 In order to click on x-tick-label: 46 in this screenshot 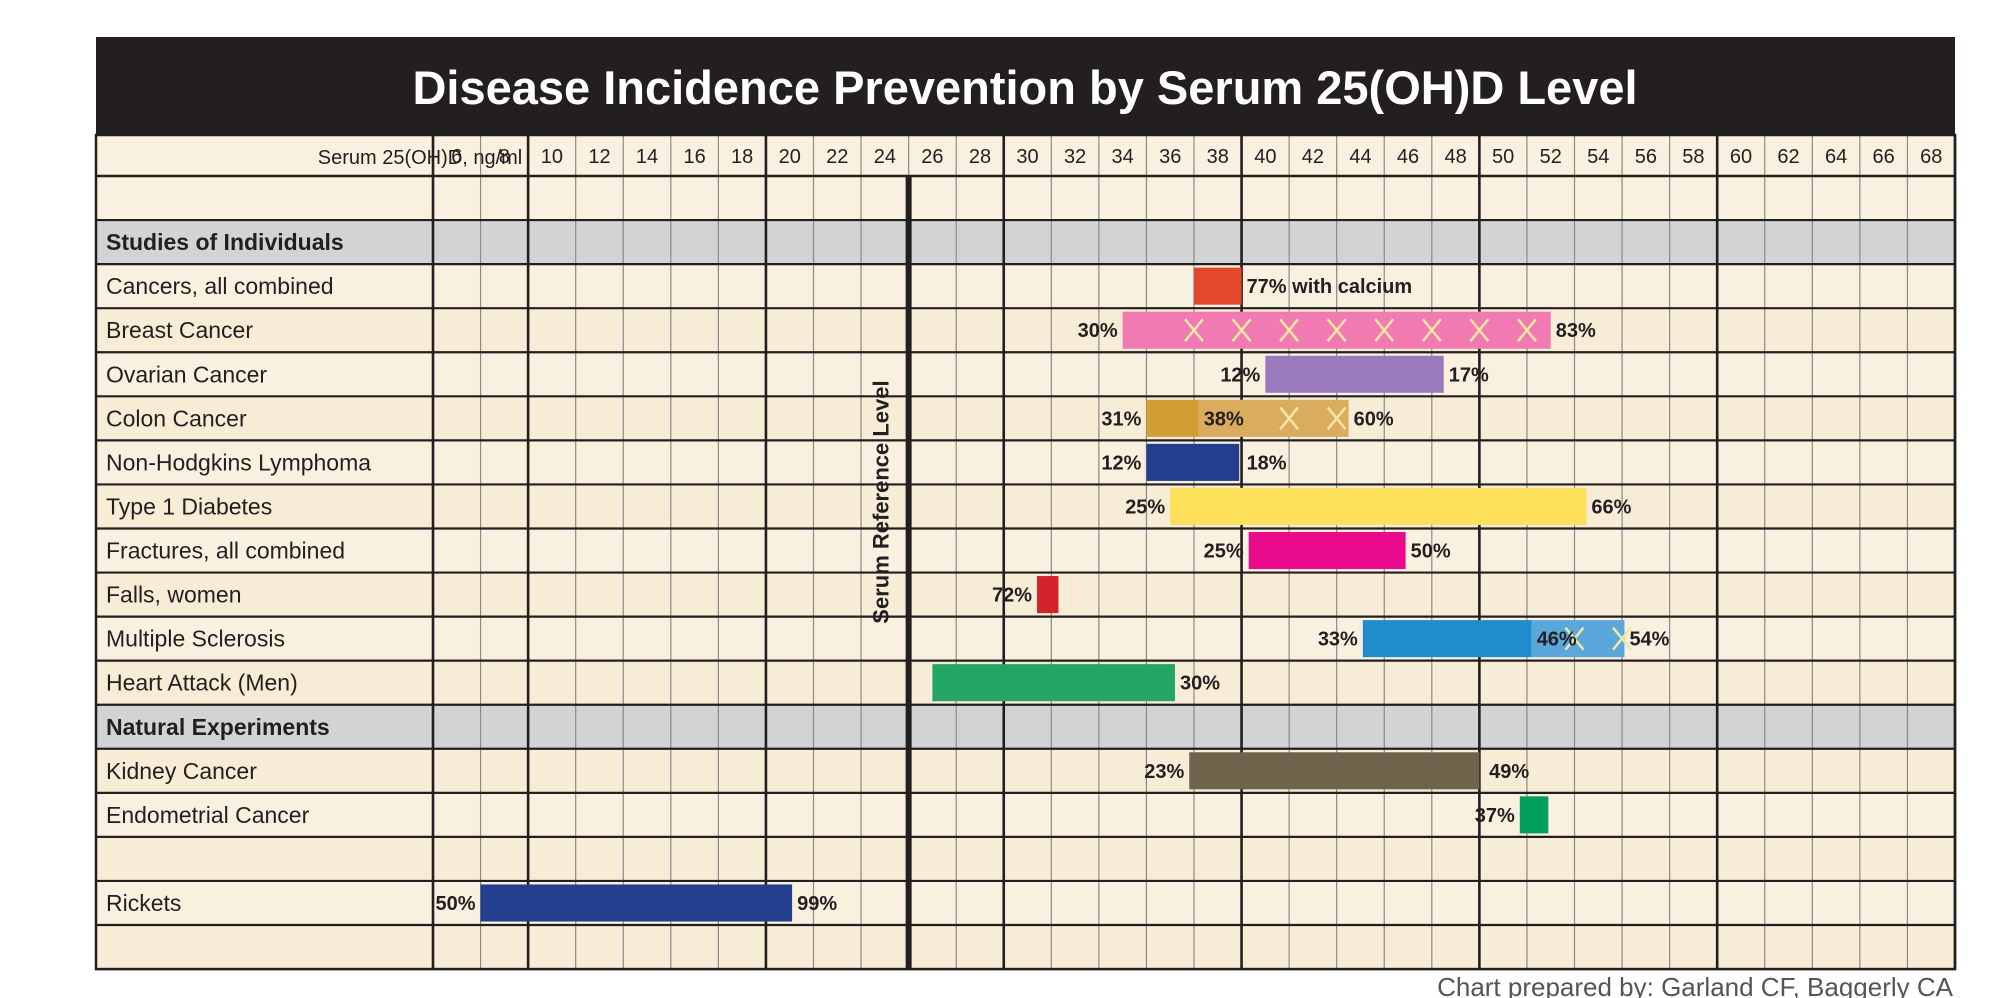, I will do `click(1408, 157)`.